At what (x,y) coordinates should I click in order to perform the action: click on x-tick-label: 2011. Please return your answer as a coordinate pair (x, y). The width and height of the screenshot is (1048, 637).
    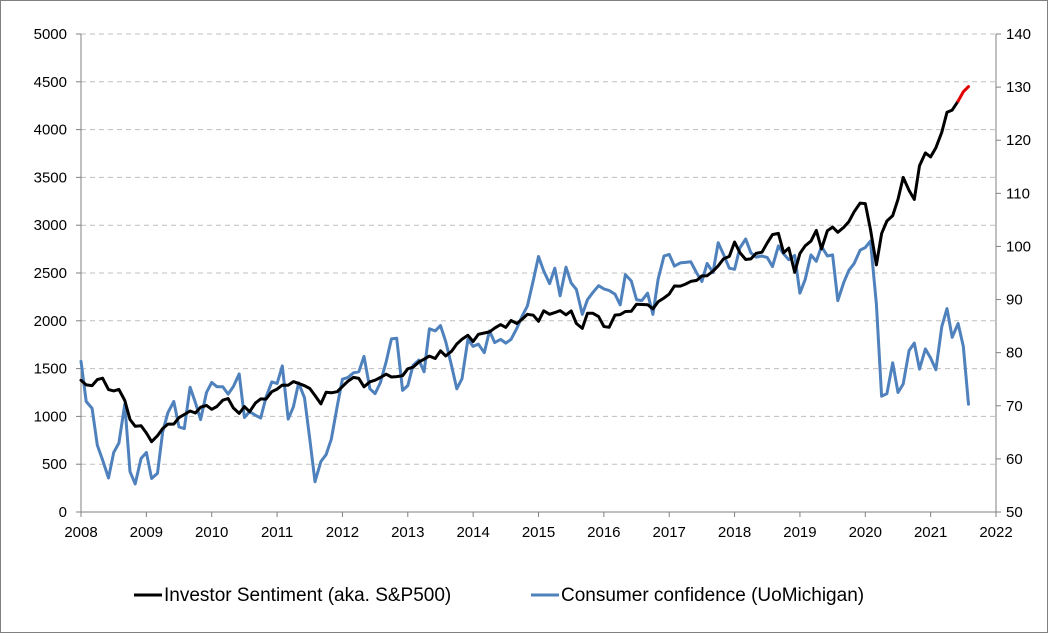
    Looking at the image, I should click on (277, 532).